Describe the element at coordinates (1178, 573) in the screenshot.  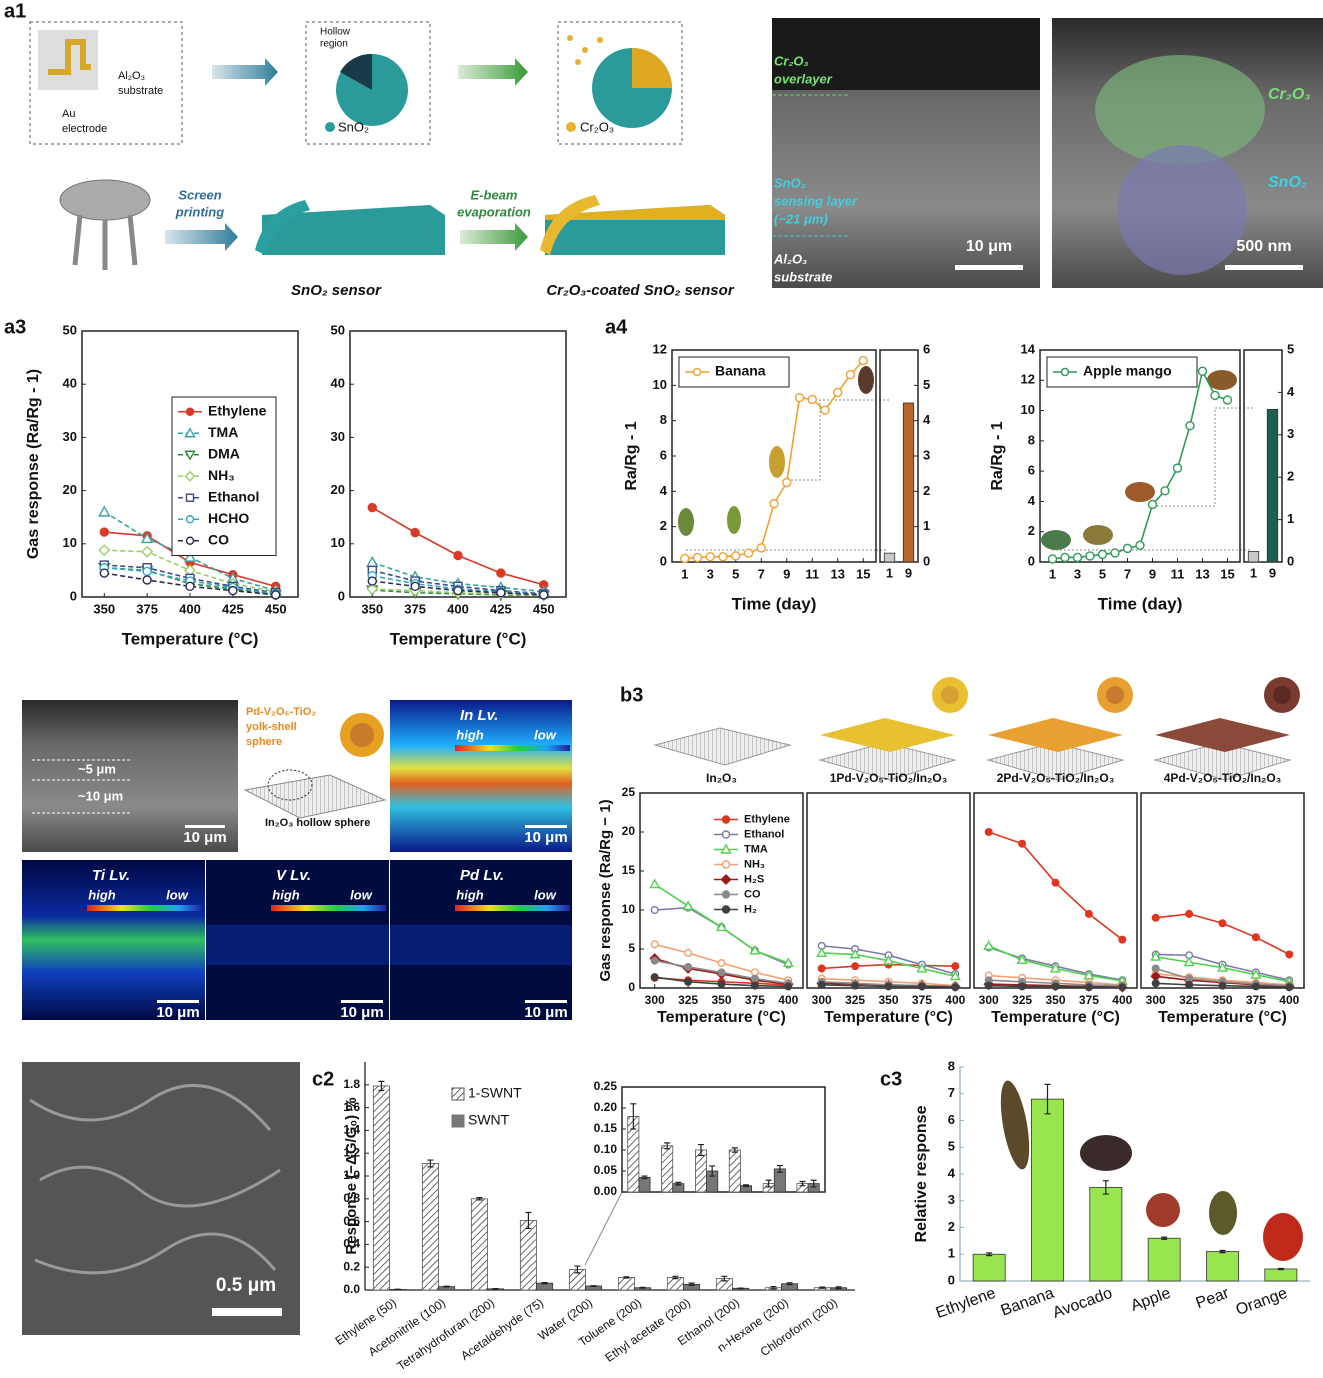
I see `x-tick-label: 11` at that location.